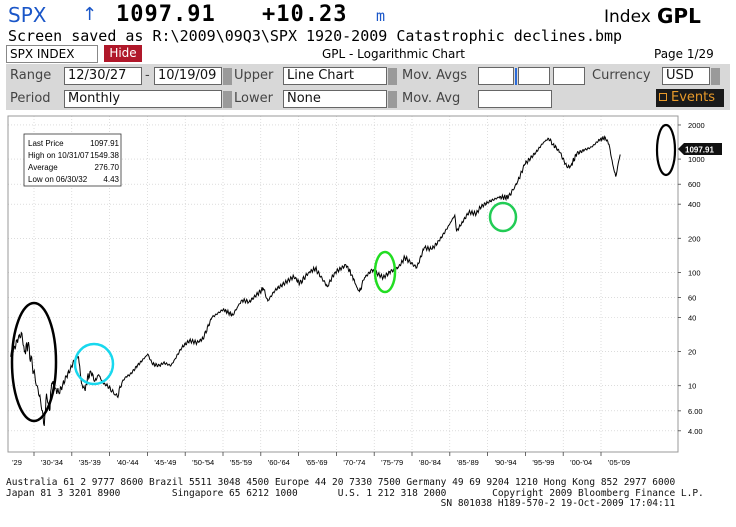 Image resolution: width=736 pixels, height=527 pixels. I want to click on page-indicator: Page 1/29, so click(684, 54).